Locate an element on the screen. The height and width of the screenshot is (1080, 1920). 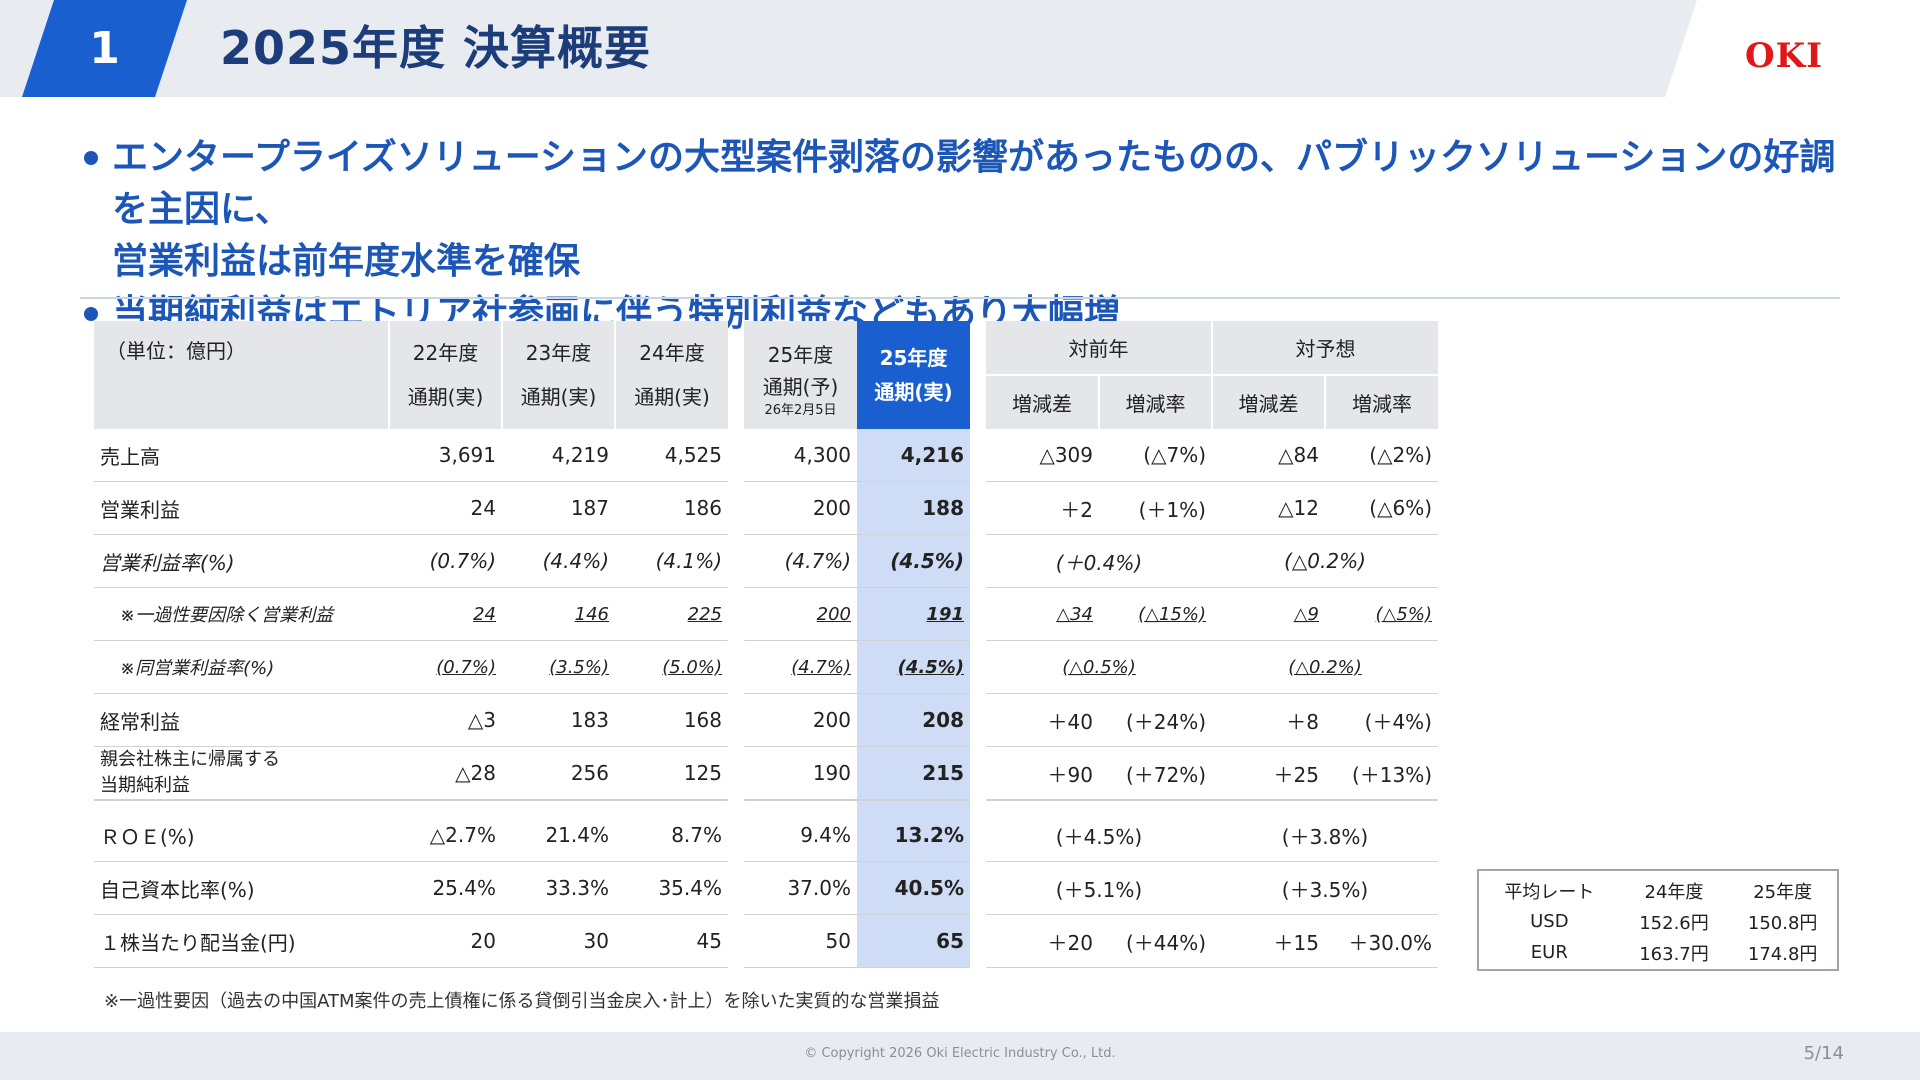
cell-fy23: 183 is located at coordinates (558, 720).